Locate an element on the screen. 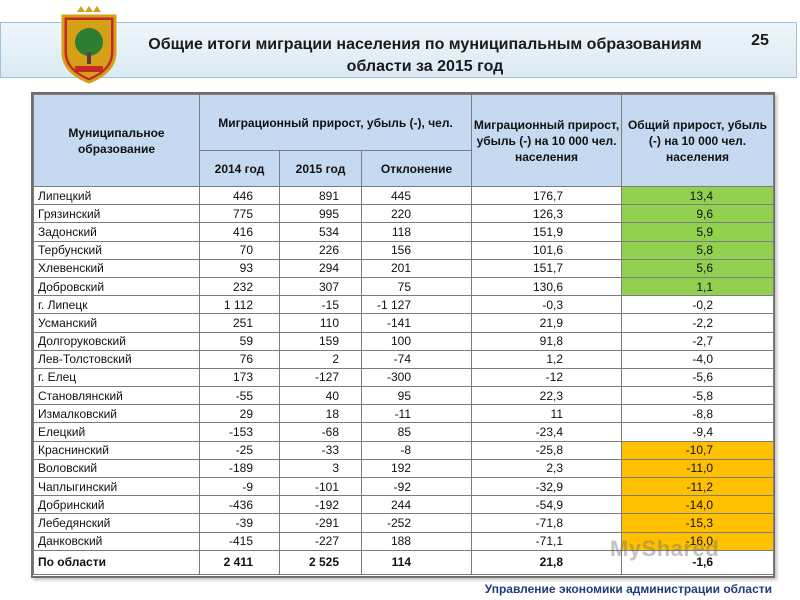 The image size is (800, 600). cell-deviation: -252 is located at coordinates (416, 523).